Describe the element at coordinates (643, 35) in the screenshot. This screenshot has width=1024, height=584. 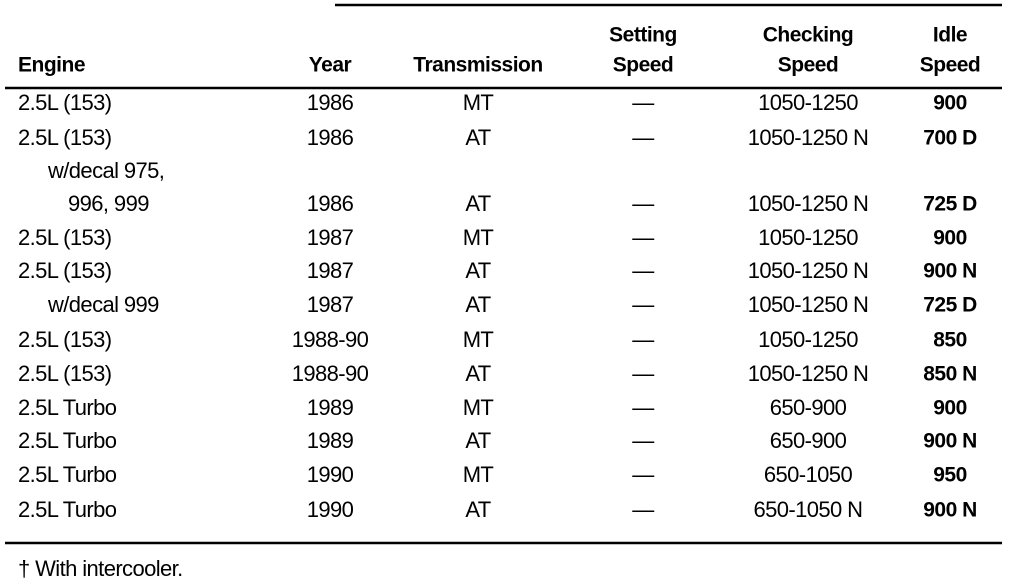
I see `column-header: Setting` at that location.